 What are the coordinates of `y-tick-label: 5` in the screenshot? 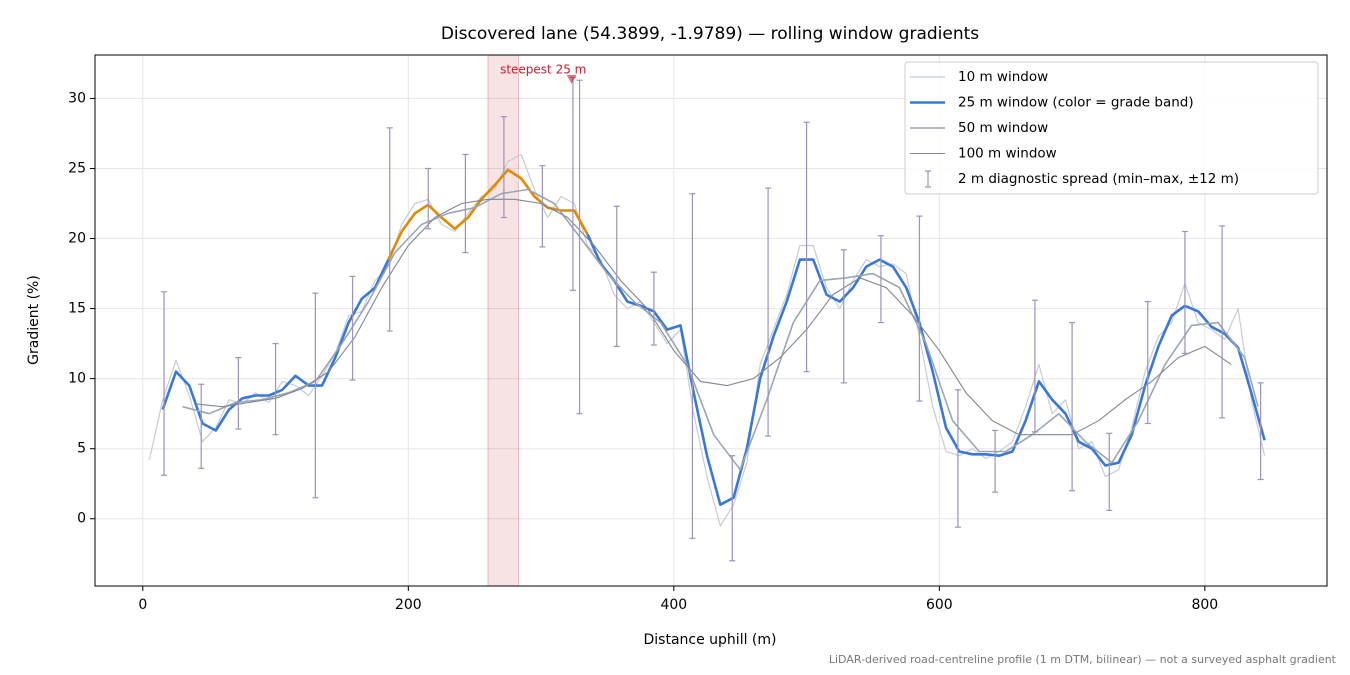 It's located at (81, 449).